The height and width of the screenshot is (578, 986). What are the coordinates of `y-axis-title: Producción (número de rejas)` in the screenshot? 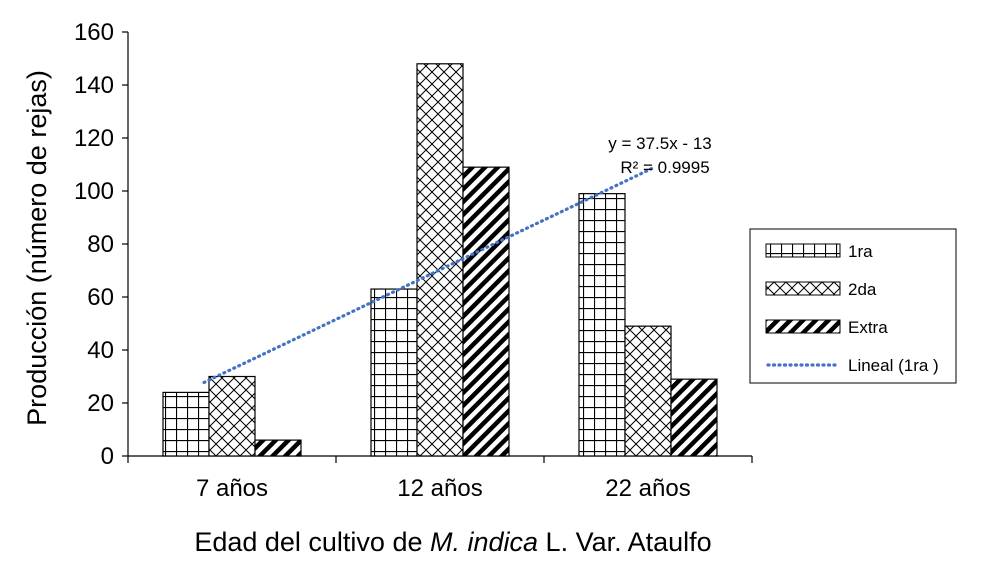 It's located at (37, 248).